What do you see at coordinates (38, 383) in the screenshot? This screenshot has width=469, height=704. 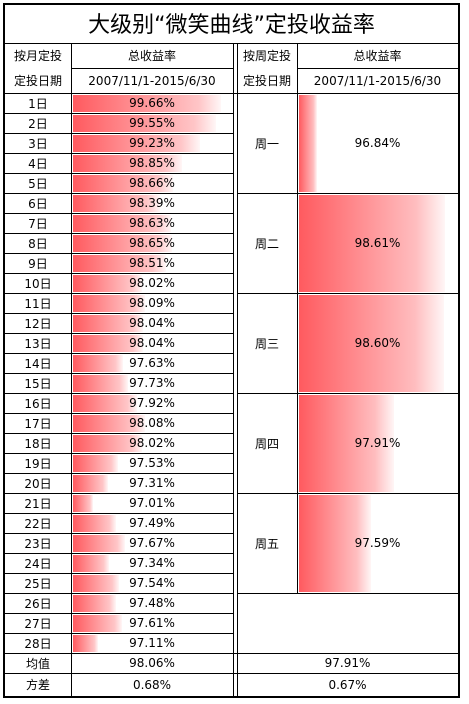 I see `row-day-label: 15日` at bounding box center [38, 383].